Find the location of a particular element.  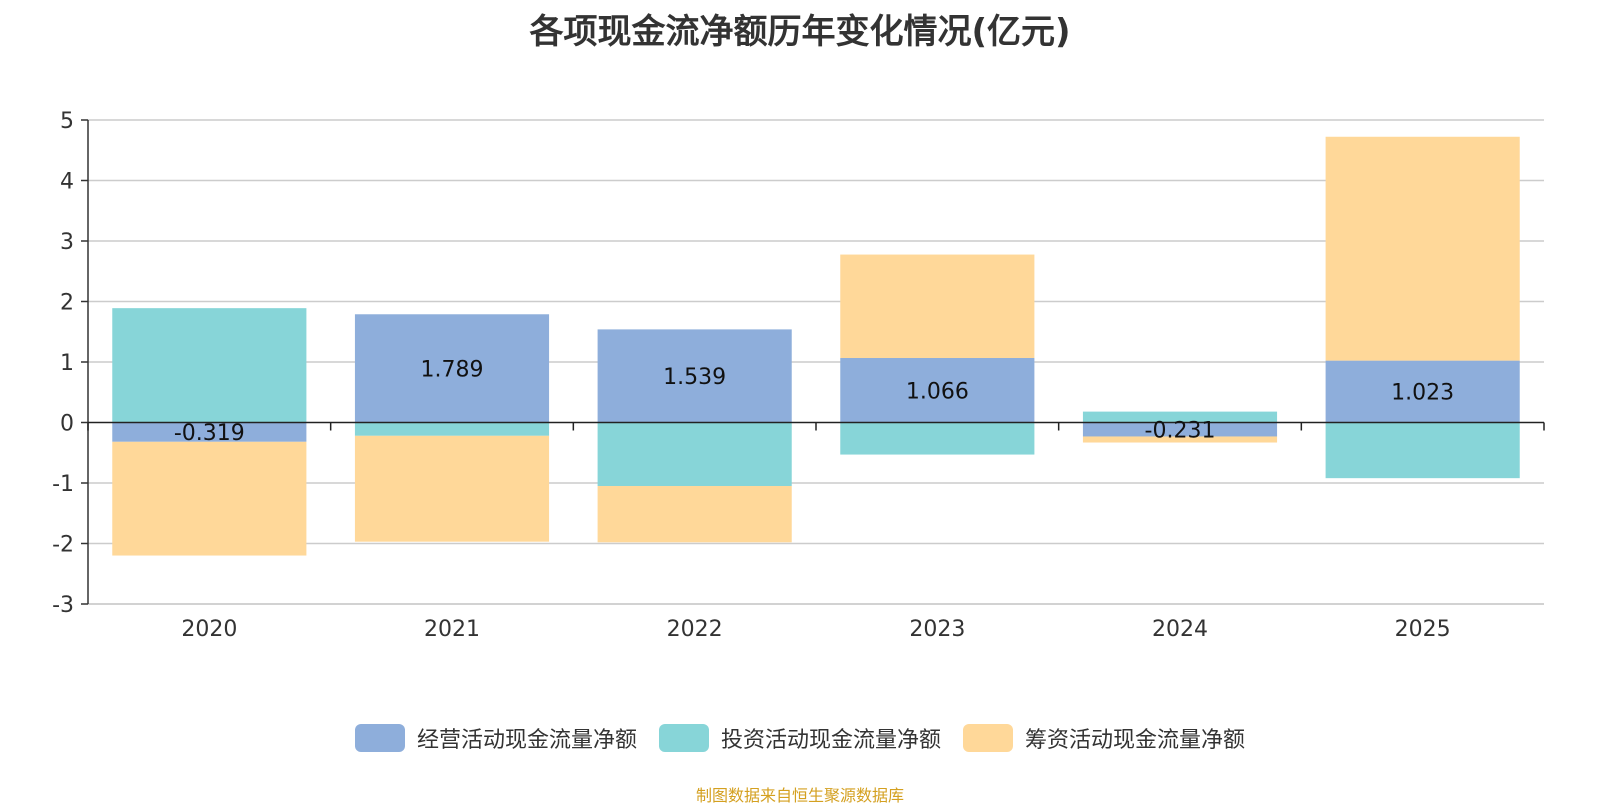

y-tick-label: 1 is located at coordinates (67, 363).